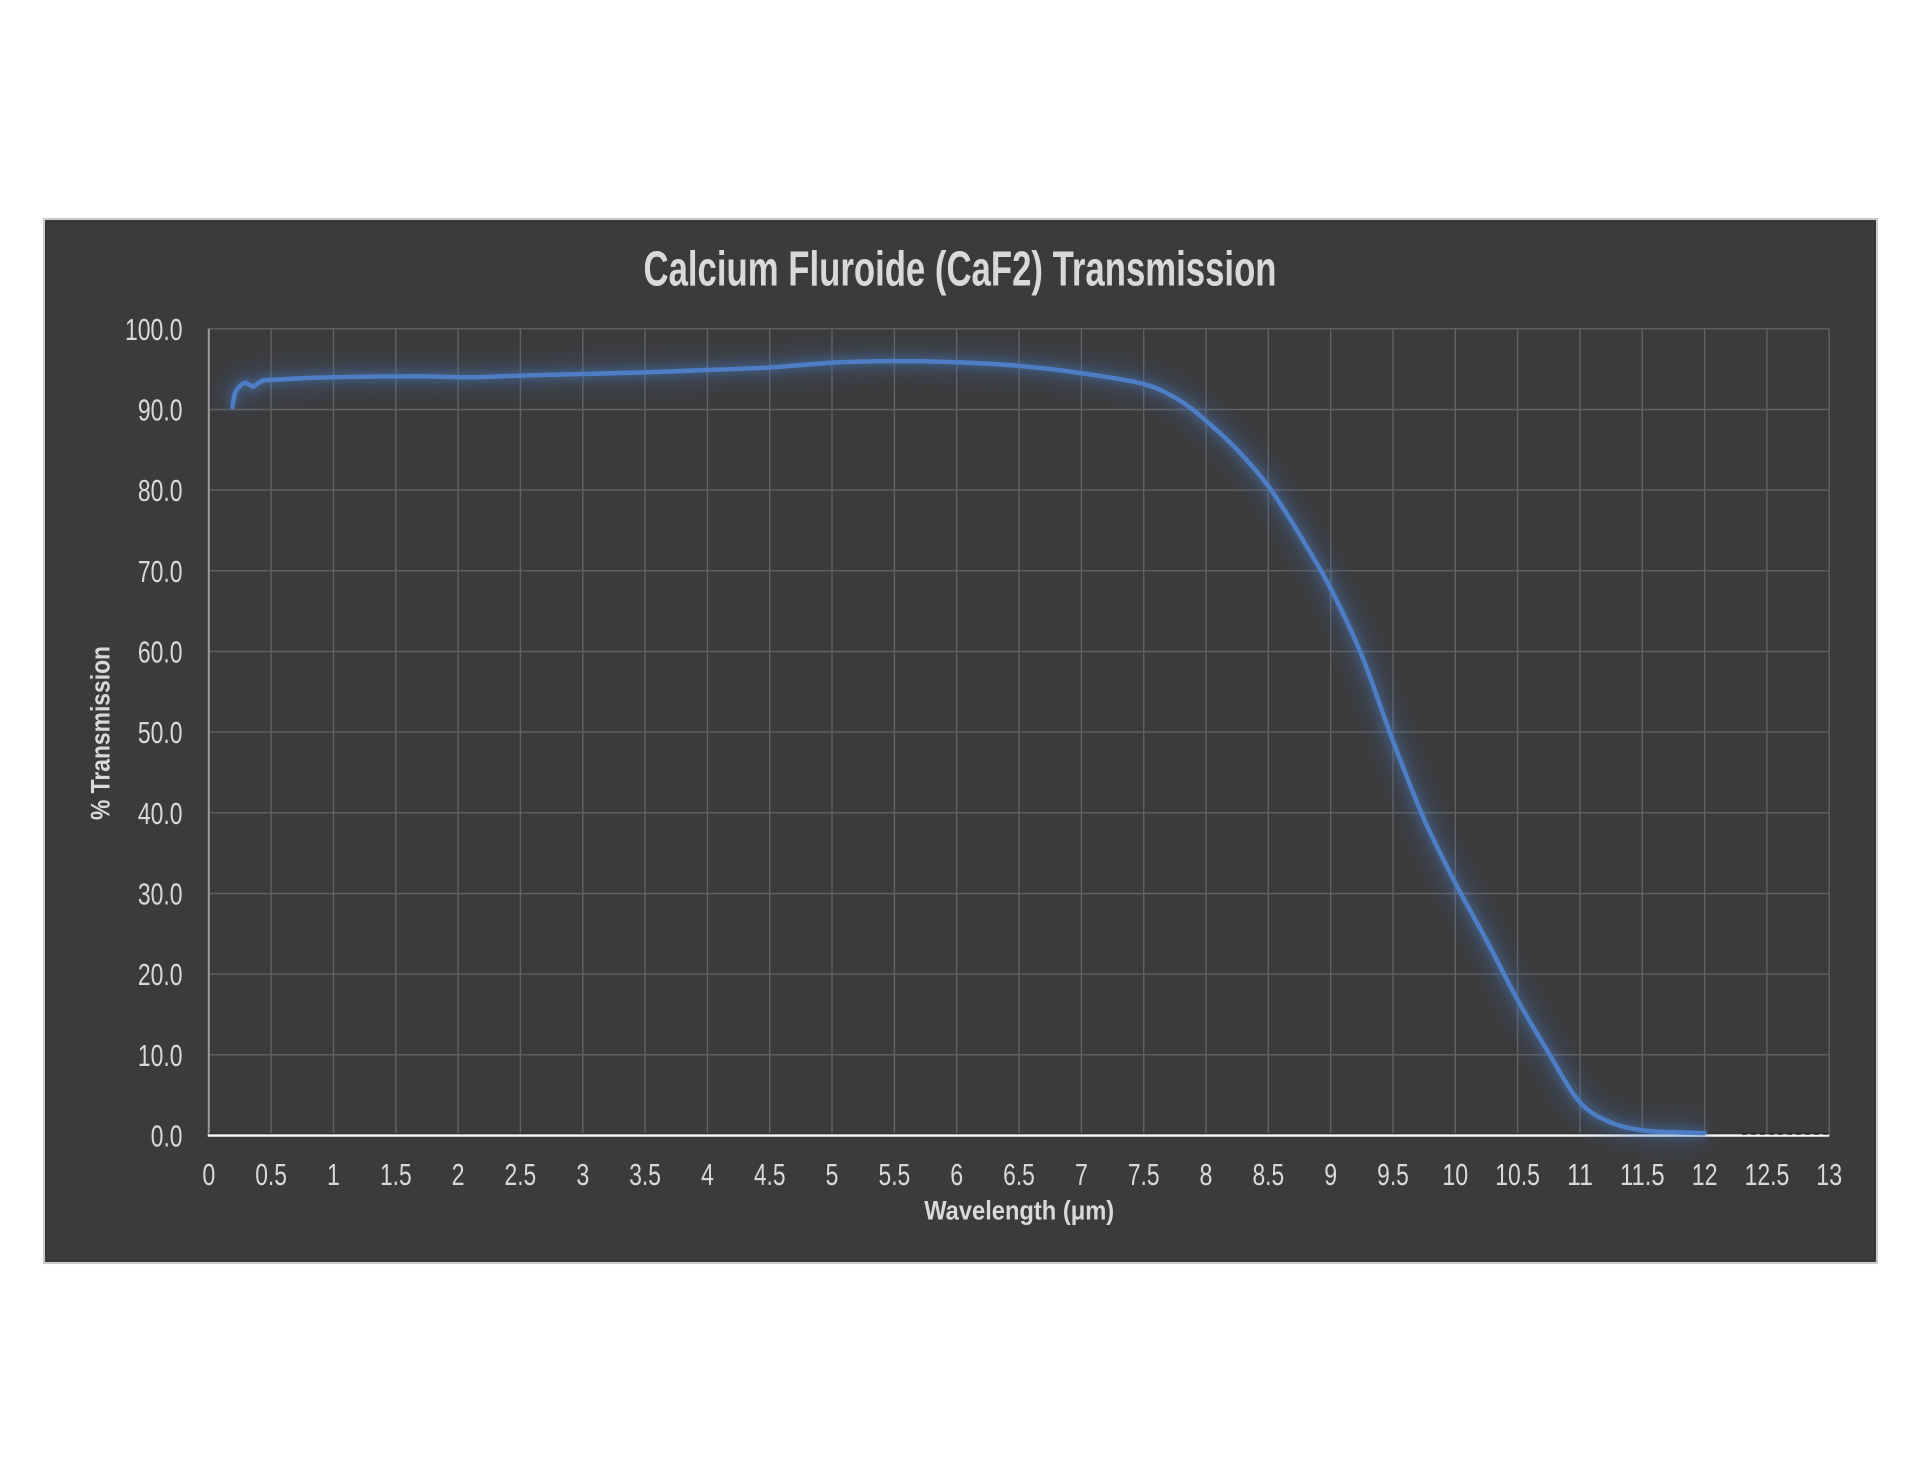 The width and height of the screenshot is (1920, 1484). Describe the element at coordinates (154, 329) in the screenshot. I see `svg-text: 100.0` at that location.